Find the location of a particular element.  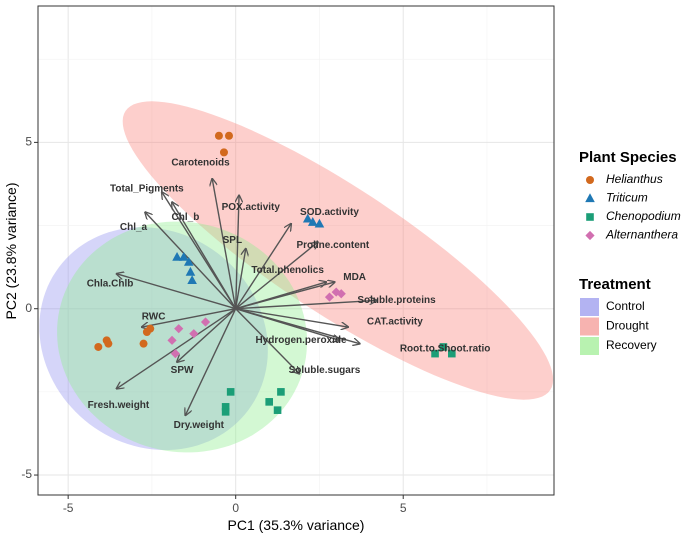

vector-sod-activity is located at coordinates (263, 267).